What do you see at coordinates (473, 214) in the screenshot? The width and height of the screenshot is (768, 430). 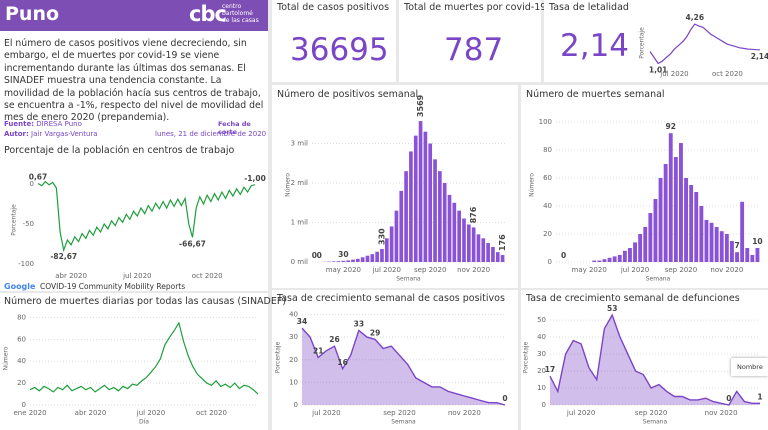 I see `data-label: 876` at bounding box center [473, 214].